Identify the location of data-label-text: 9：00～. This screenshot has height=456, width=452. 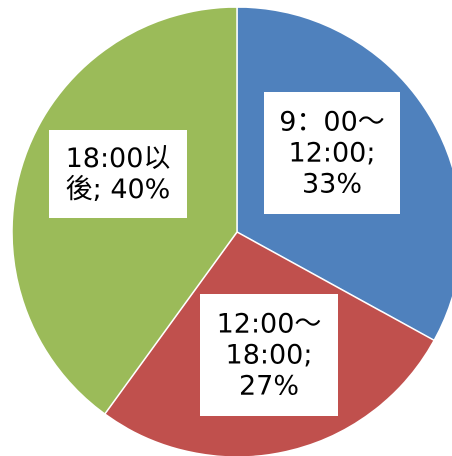
(332, 122).